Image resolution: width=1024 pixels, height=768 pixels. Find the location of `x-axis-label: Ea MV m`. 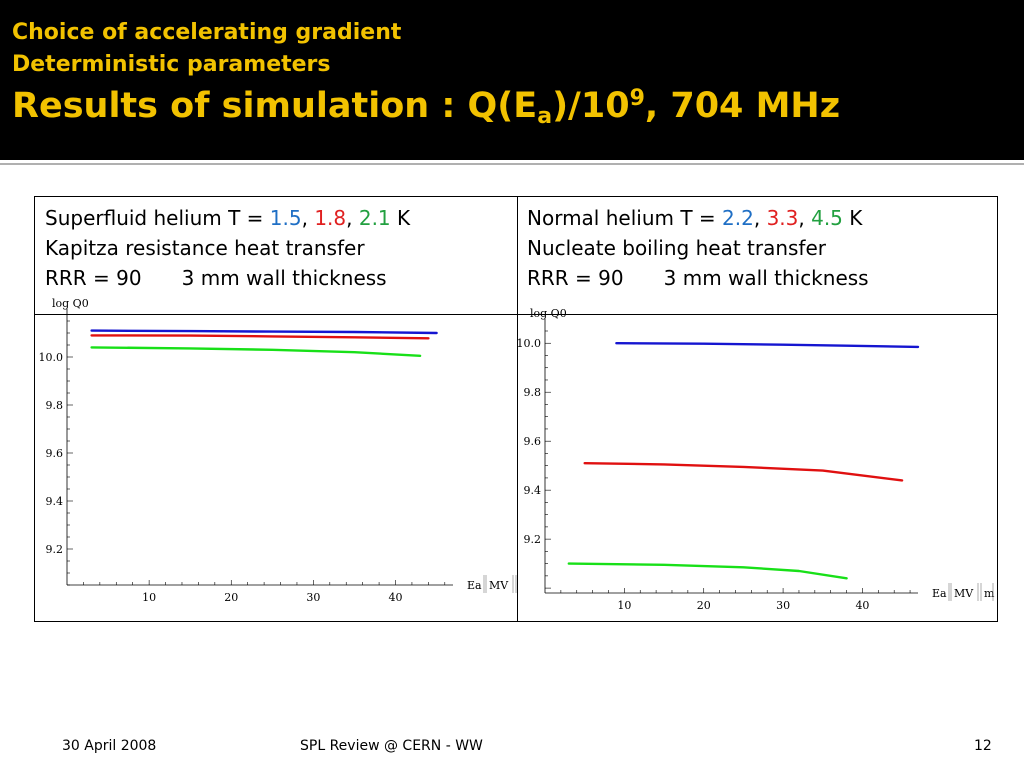

x-axis-label: Ea MV m is located at coordinates (963, 592).